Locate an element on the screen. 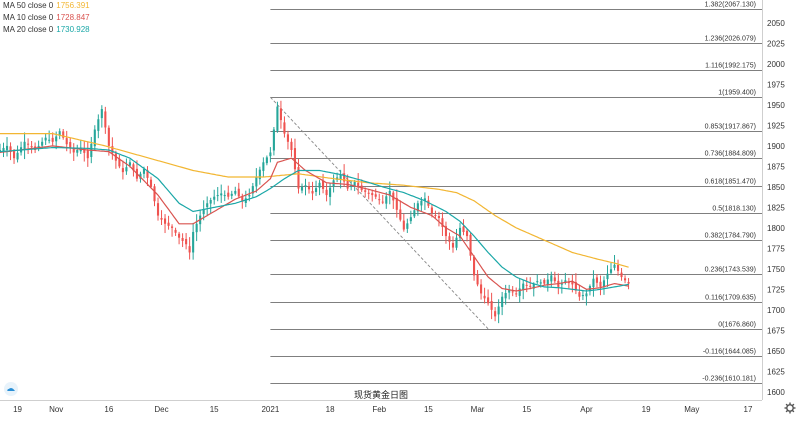  price-tick-label: 1700 is located at coordinates (776, 310).